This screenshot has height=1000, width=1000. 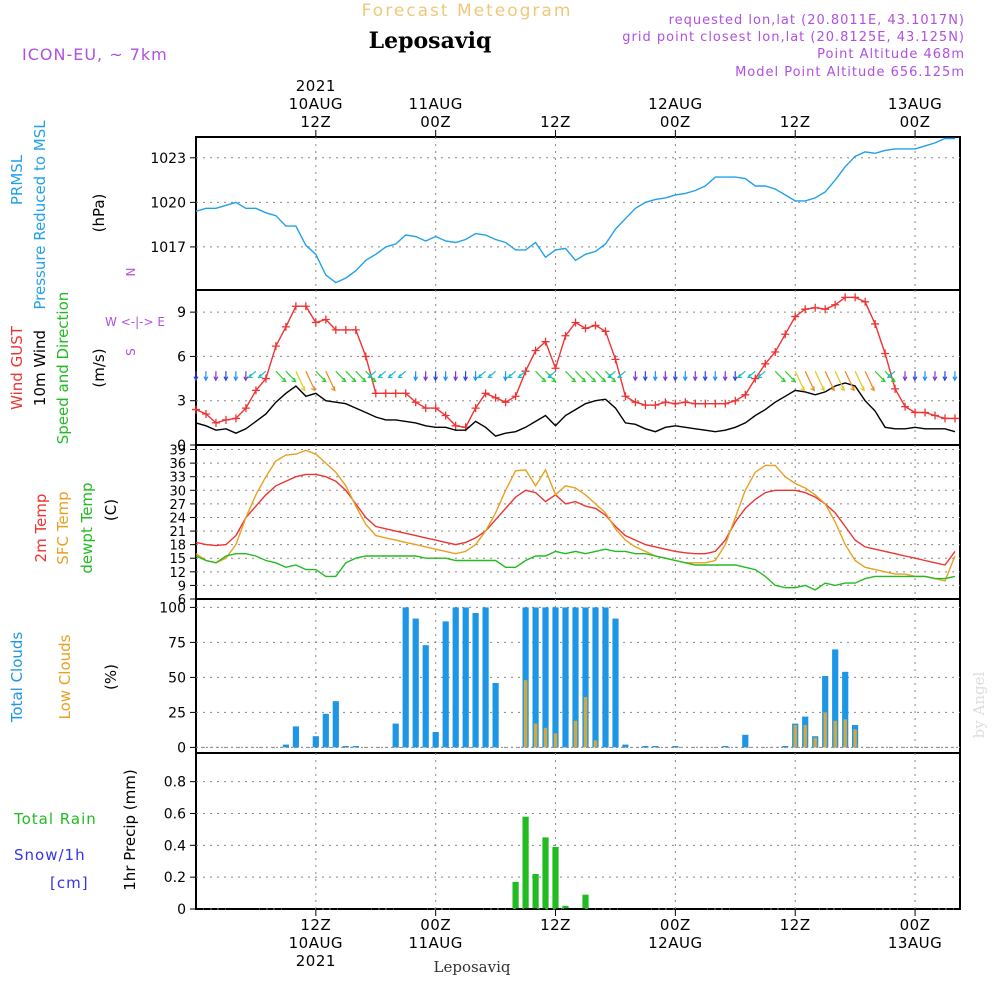 I want to click on top-time-label: 10AUG, so click(x=316, y=104).